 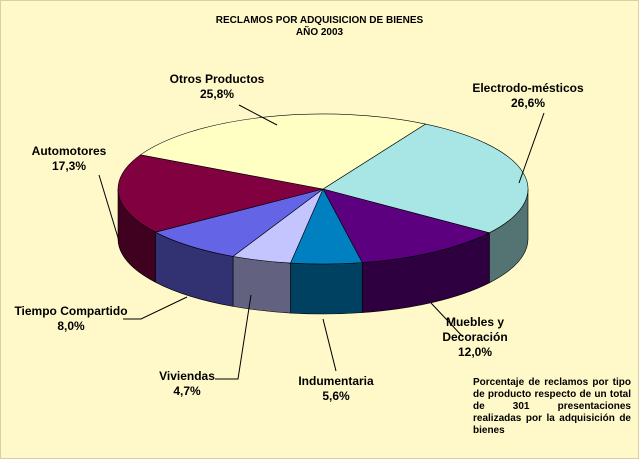 What do you see at coordinates (528, 103) in the screenshot?
I see `value-label: 26,6%` at bounding box center [528, 103].